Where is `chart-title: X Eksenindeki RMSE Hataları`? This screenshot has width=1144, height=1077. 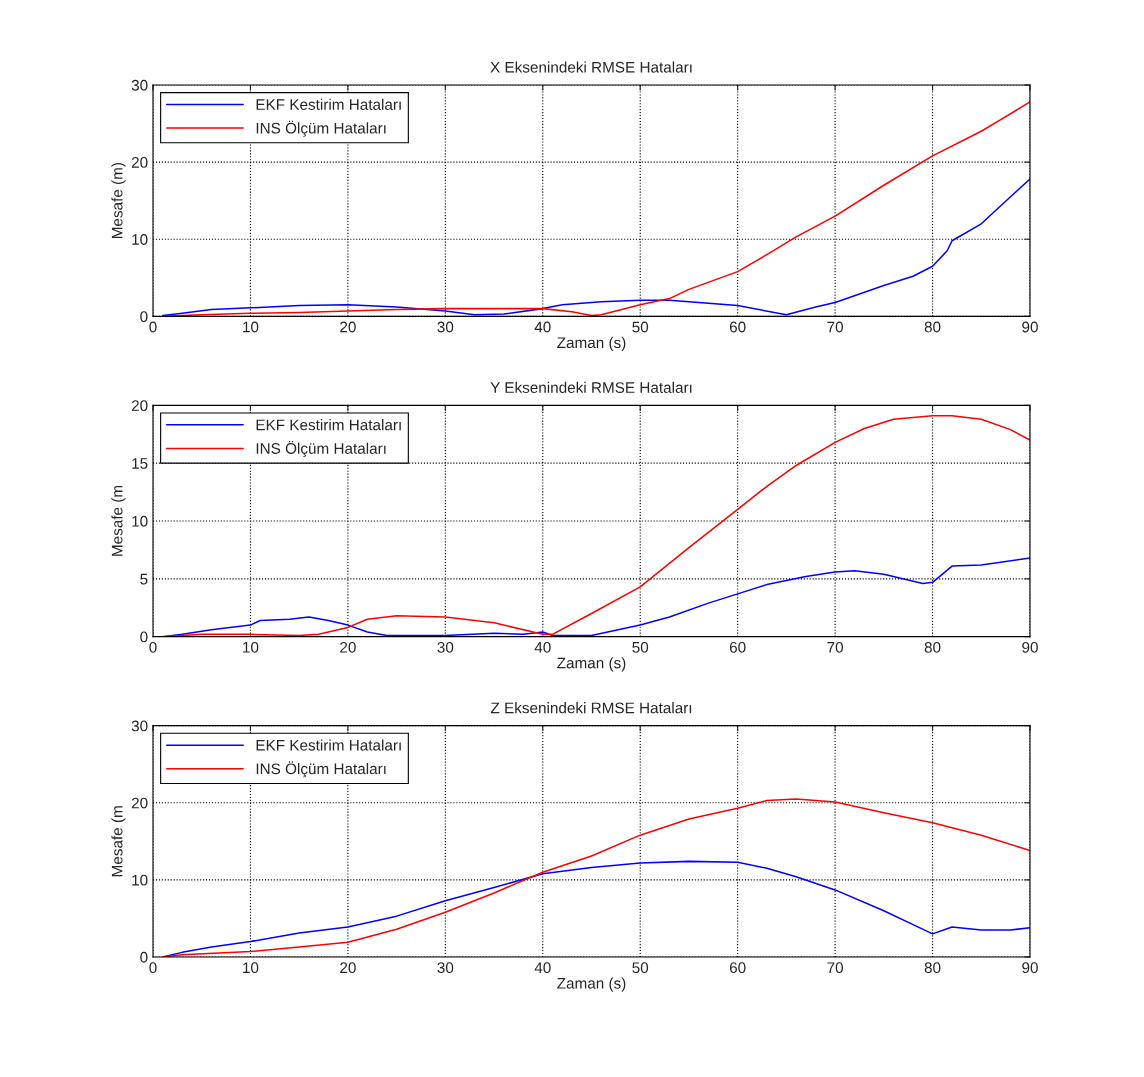 chart-title: X Eksenindeki RMSE Hataları is located at coordinates (591, 67).